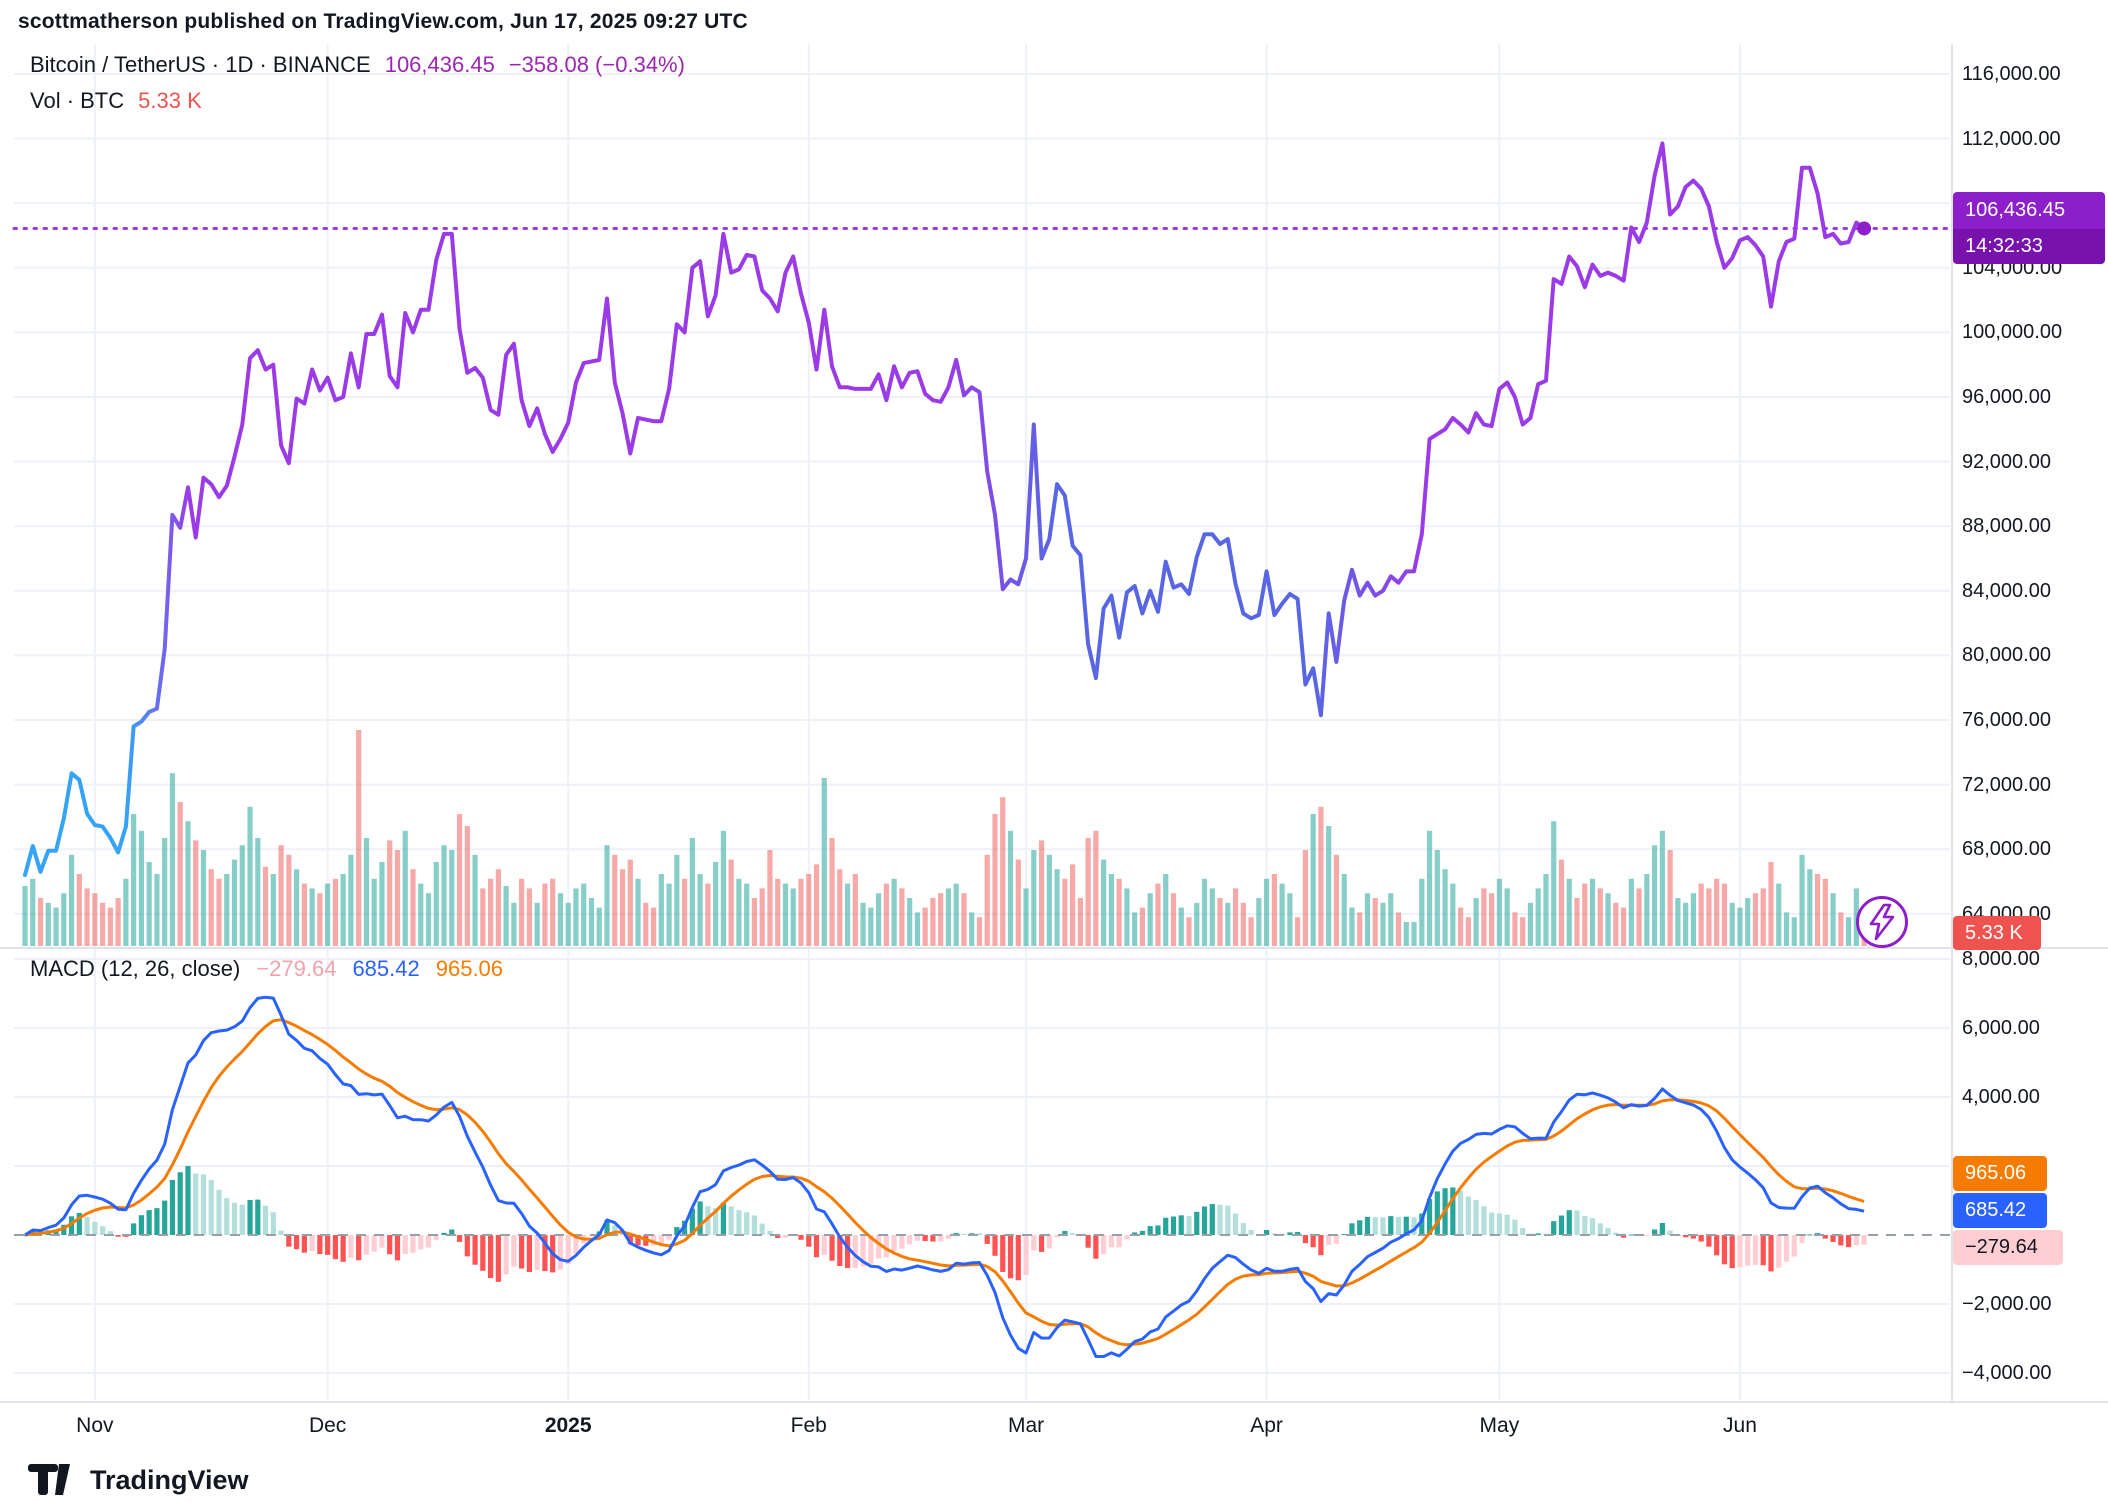  What do you see at coordinates (439, 64) in the screenshot?
I see `last-price: 106,436.45` at bounding box center [439, 64].